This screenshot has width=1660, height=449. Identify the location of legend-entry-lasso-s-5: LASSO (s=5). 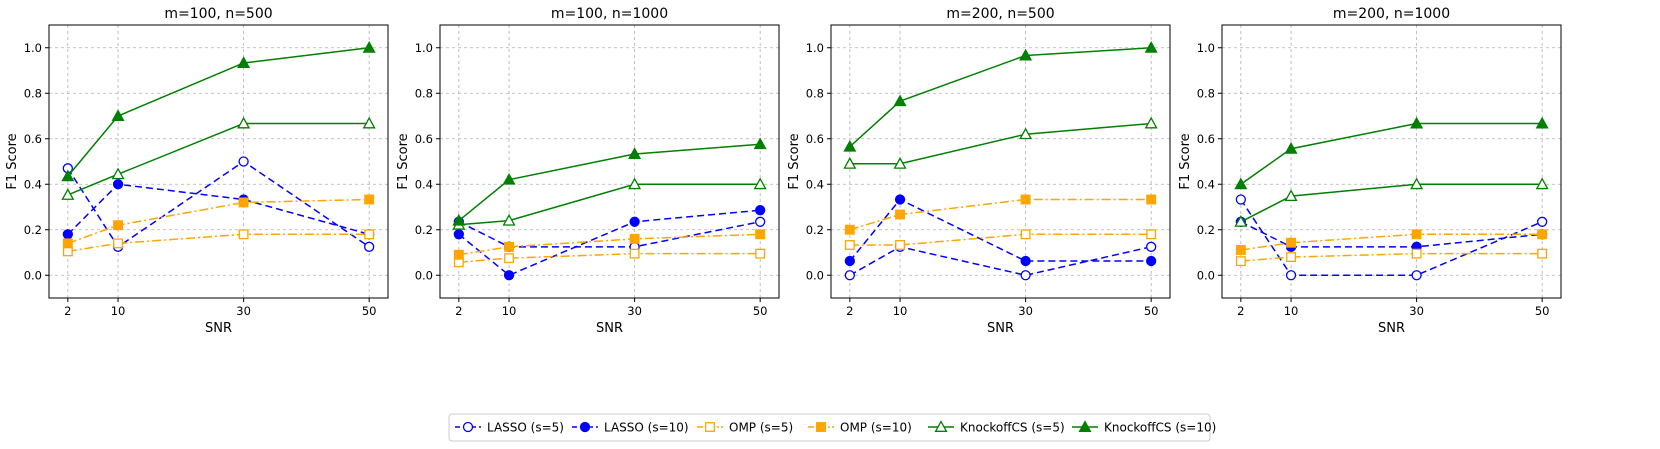
(509, 428).